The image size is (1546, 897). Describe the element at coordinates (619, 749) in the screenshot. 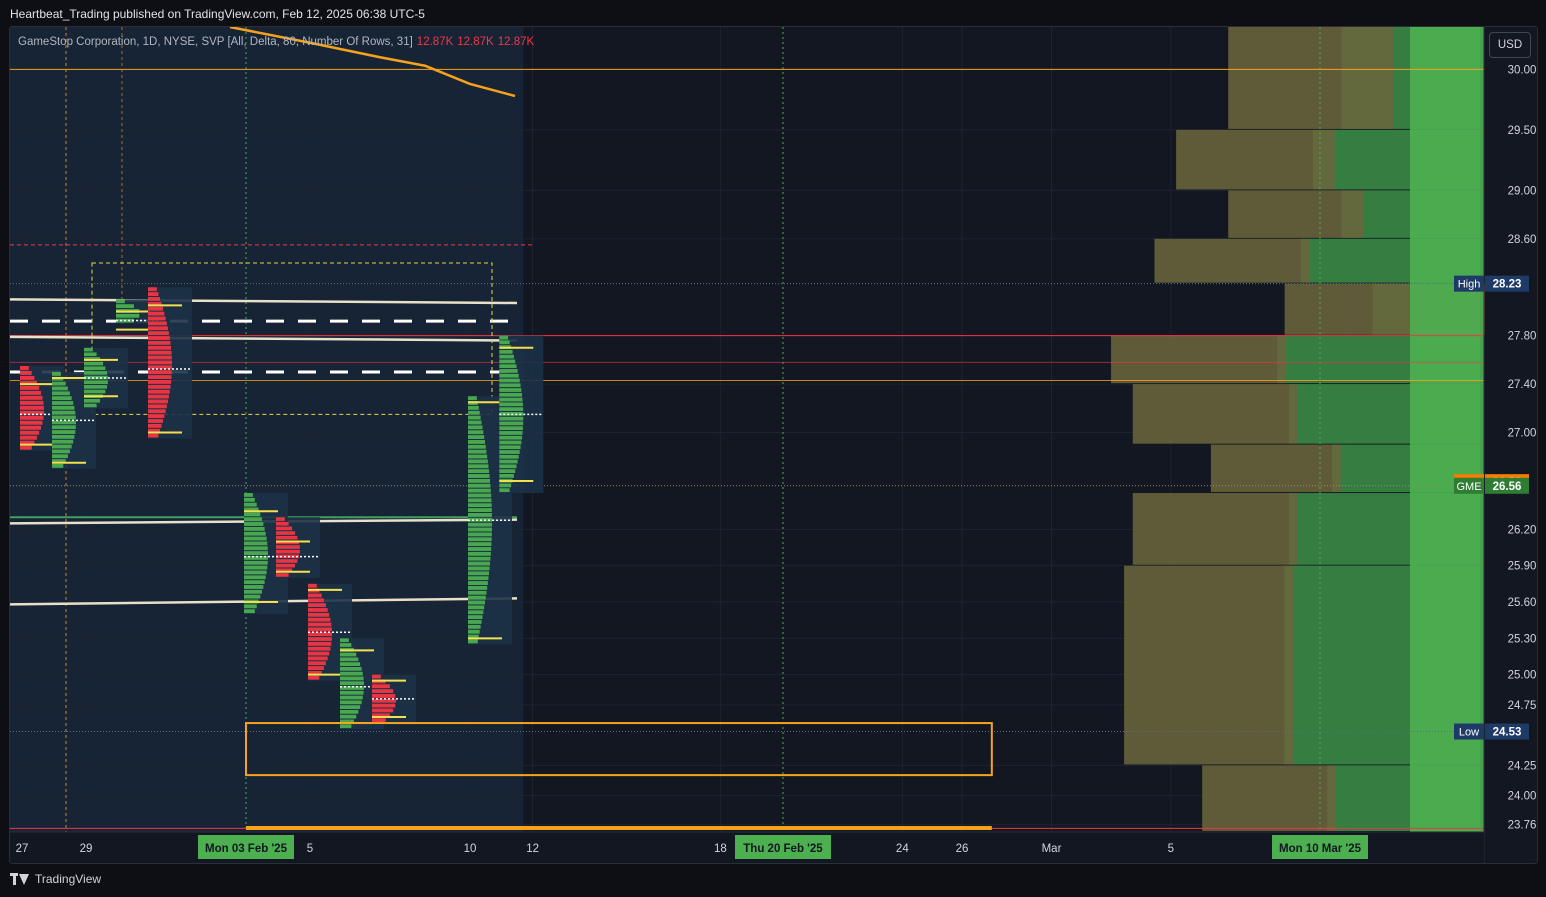

I see `highlight-box` at that location.